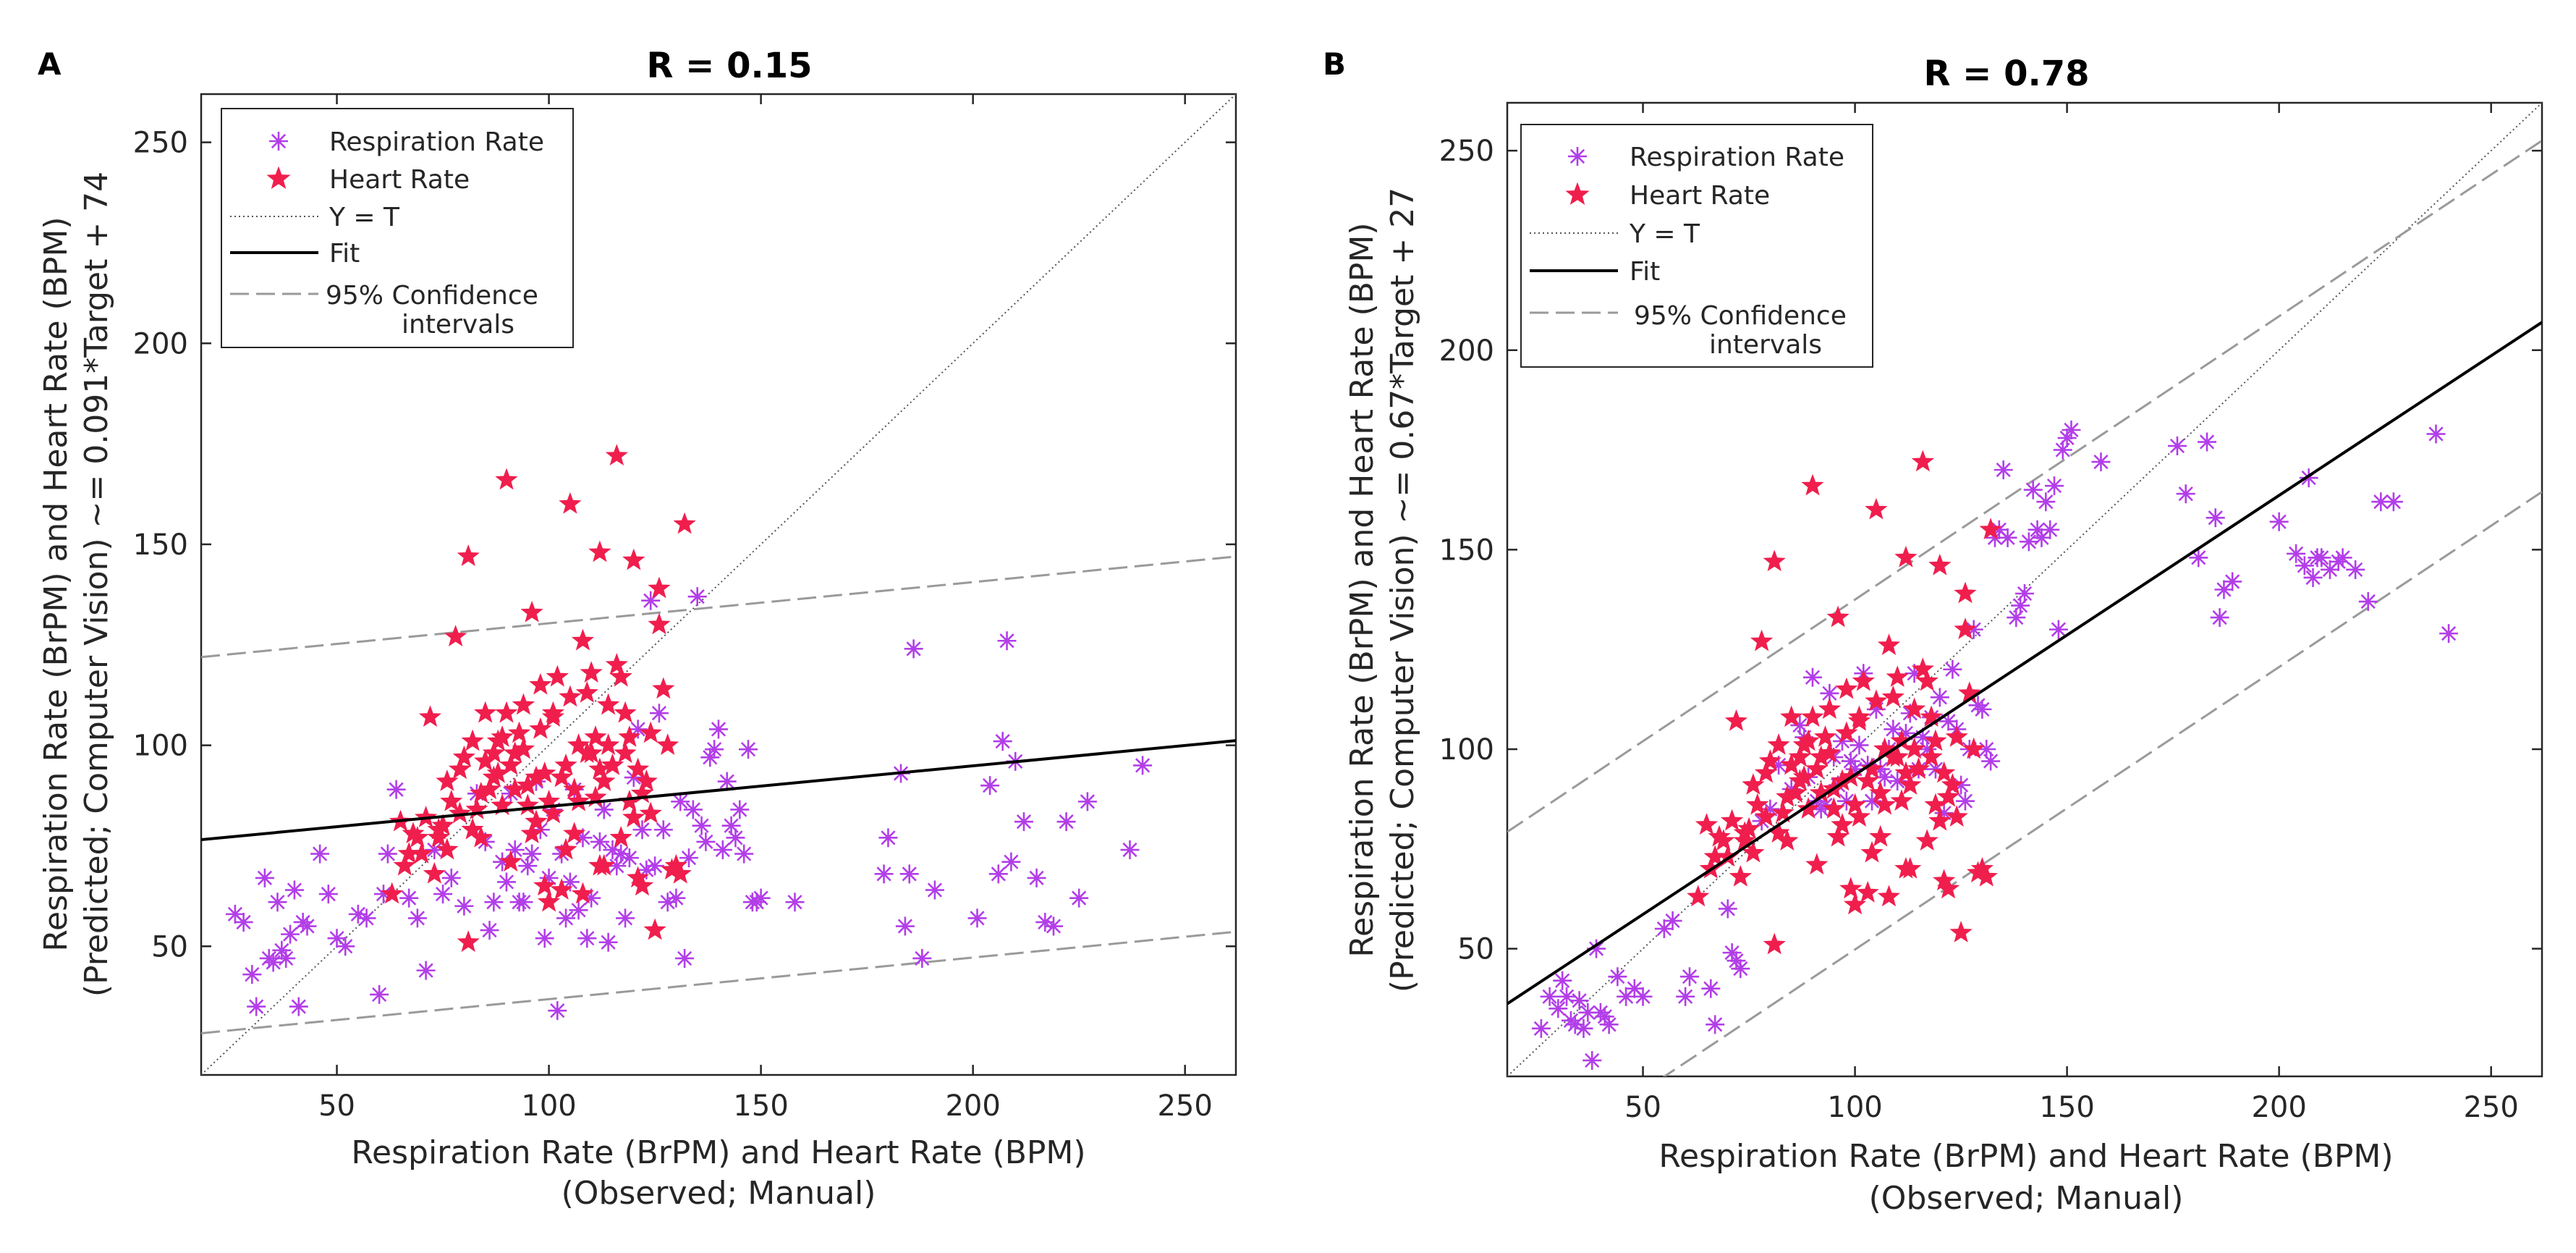  What do you see at coordinates (1577, 194) in the screenshot?
I see `panel-b-legend-hr-marker` at bounding box center [1577, 194].